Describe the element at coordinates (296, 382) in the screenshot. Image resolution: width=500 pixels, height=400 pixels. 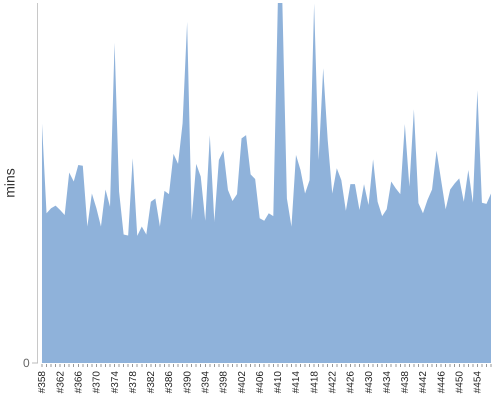
I see `x-tick-label: #414` at that location.